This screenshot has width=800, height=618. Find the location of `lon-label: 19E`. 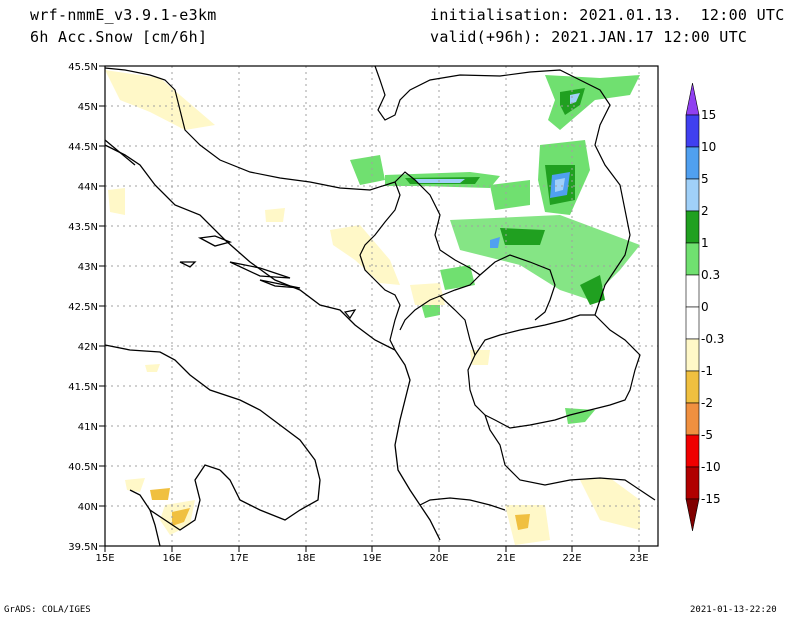

lon-label: 19E is located at coordinates (371, 558).